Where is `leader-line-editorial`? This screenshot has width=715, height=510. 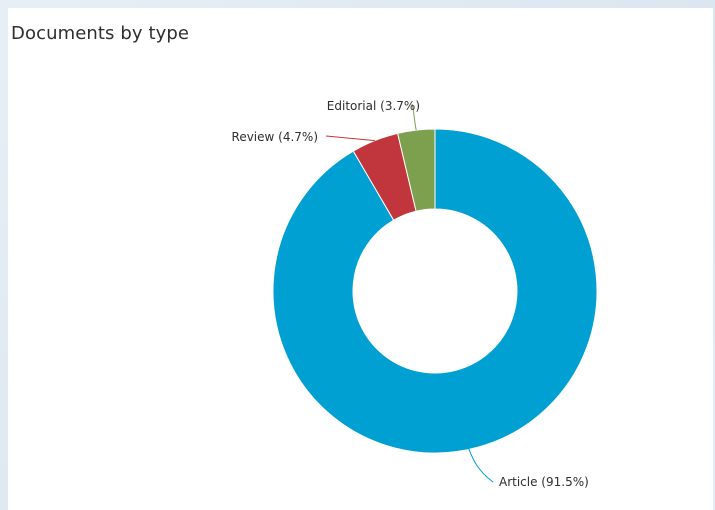 leader-line-editorial is located at coordinates (414, 117).